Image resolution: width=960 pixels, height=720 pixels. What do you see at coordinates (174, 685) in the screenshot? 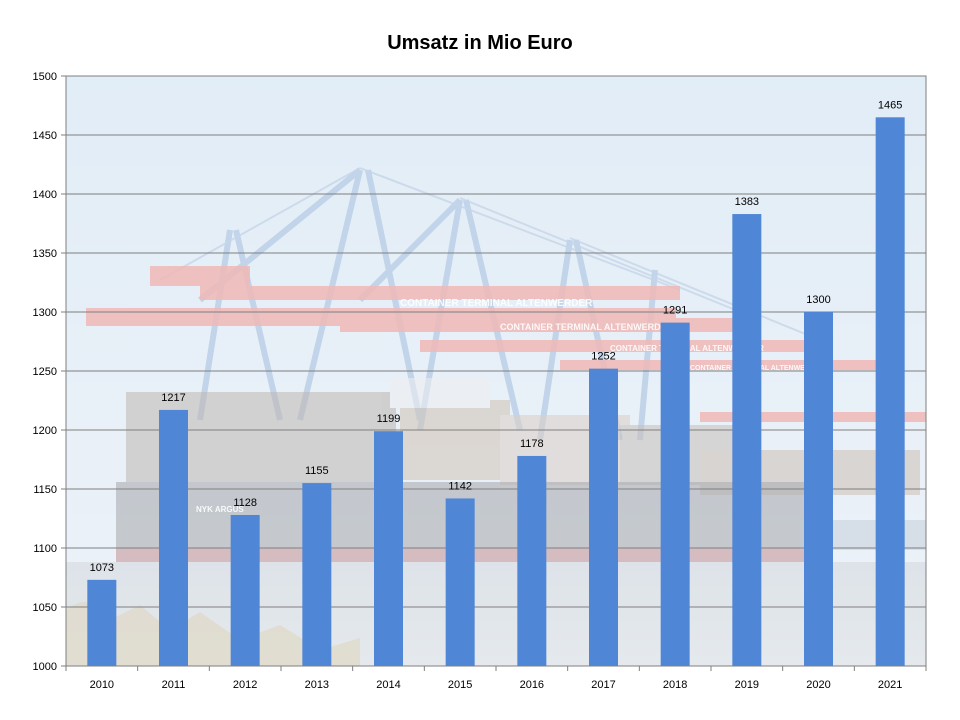
I see `x-tick-label-2011: 2011` at bounding box center [174, 685].